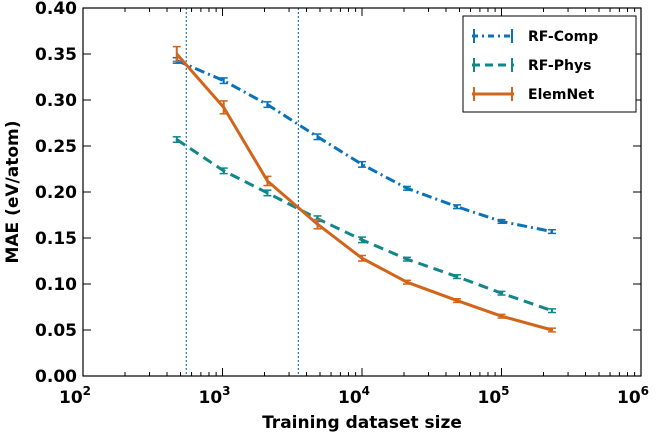  I want to click on x-tick-label-exponent: 4, so click(366, 391).